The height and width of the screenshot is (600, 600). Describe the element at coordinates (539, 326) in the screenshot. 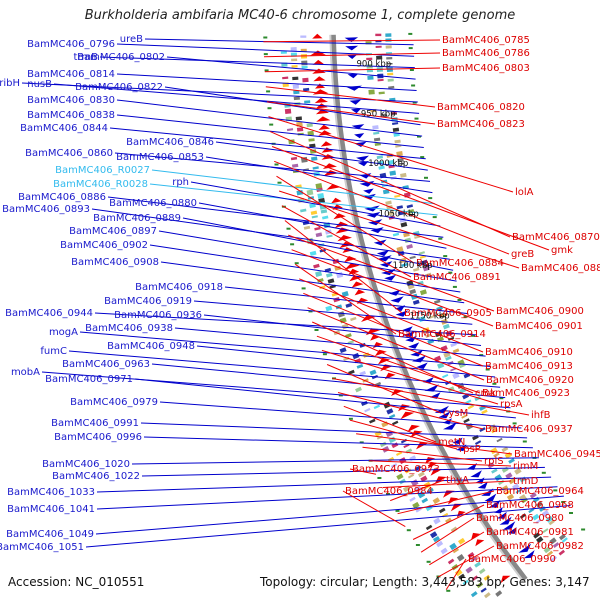

I see `right-gene-label: BamMC406_0901` at that location.